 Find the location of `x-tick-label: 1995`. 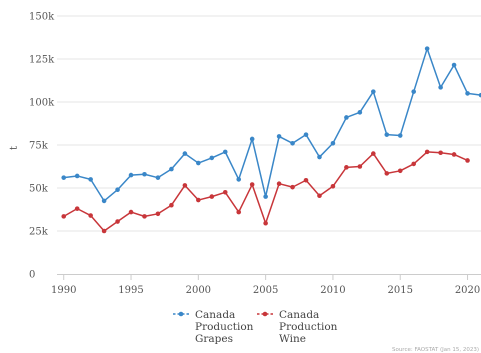

x-tick-label: 1995 is located at coordinates (130, 290).